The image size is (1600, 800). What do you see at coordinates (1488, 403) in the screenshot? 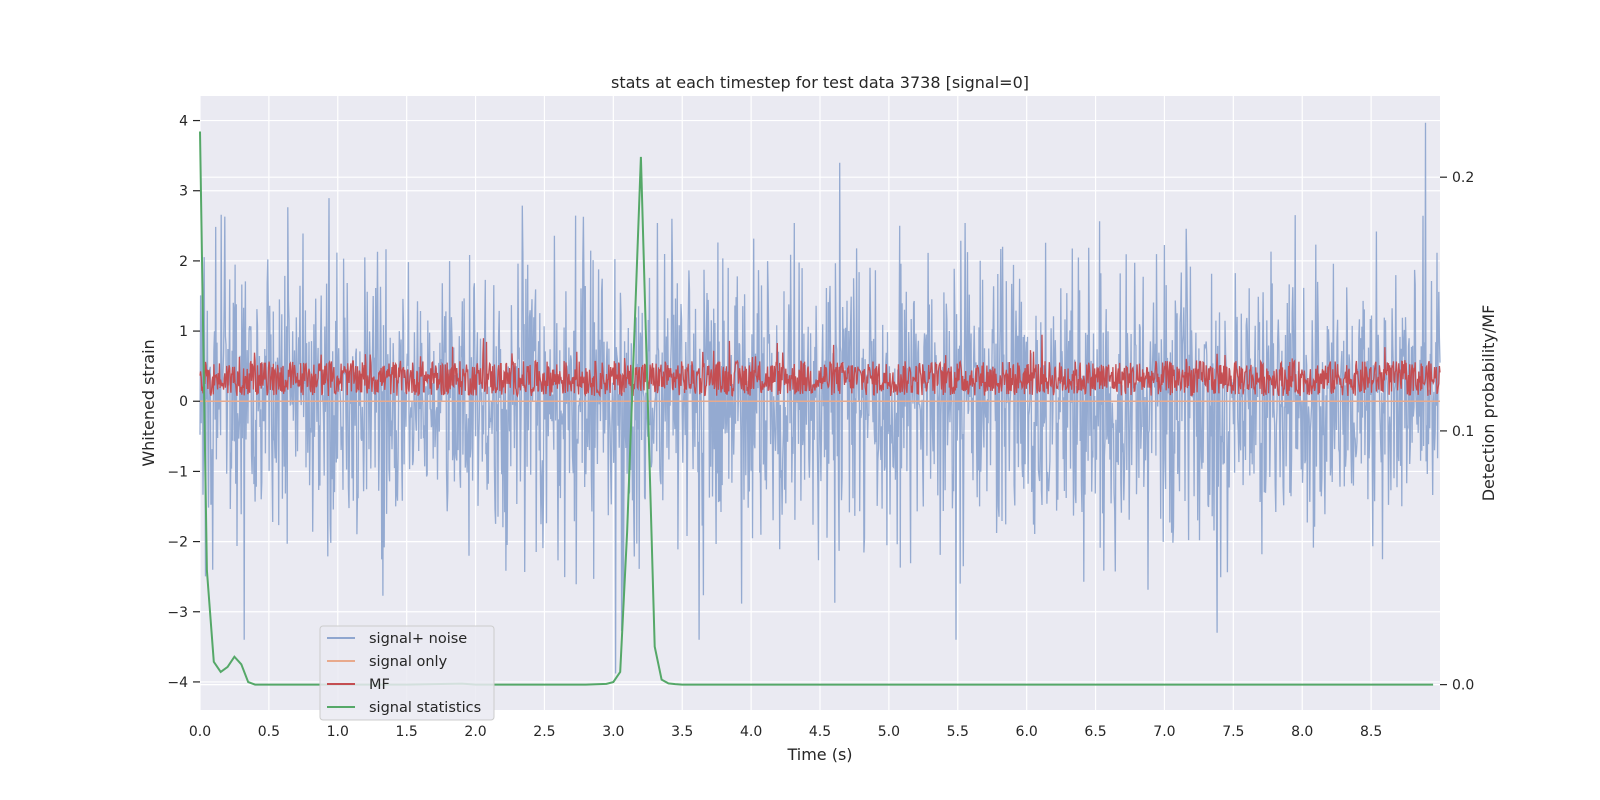
I see `y2-axis-label: Detection probability/MF` at bounding box center [1488, 403].